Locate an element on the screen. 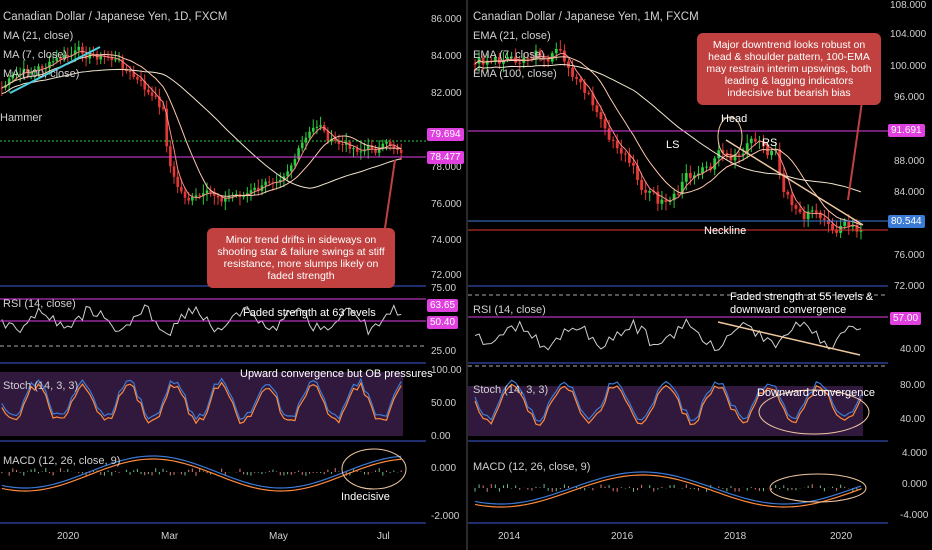 The height and width of the screenshot is (550, 932). right-date-tick: 2016 is located at coordinates (622, 536).